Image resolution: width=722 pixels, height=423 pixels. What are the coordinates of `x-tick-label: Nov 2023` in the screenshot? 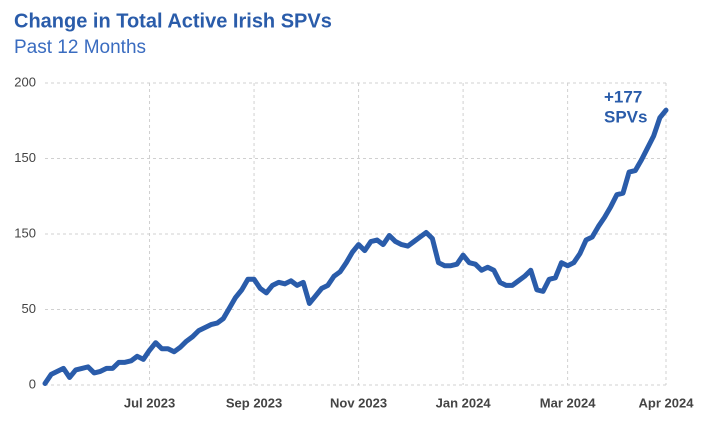 It's located at (358, 402).